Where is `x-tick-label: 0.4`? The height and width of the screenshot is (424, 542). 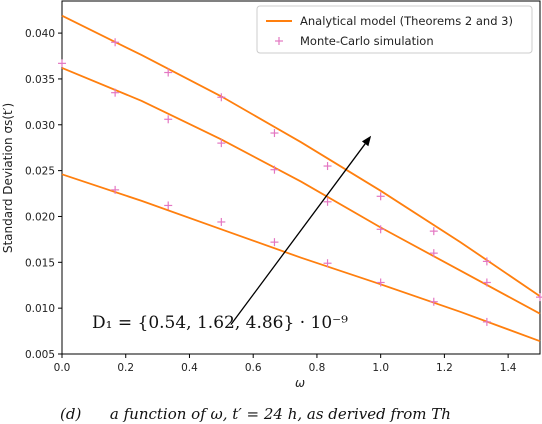 x-tick-label: 0.4 is located at coordinates (189, 368).